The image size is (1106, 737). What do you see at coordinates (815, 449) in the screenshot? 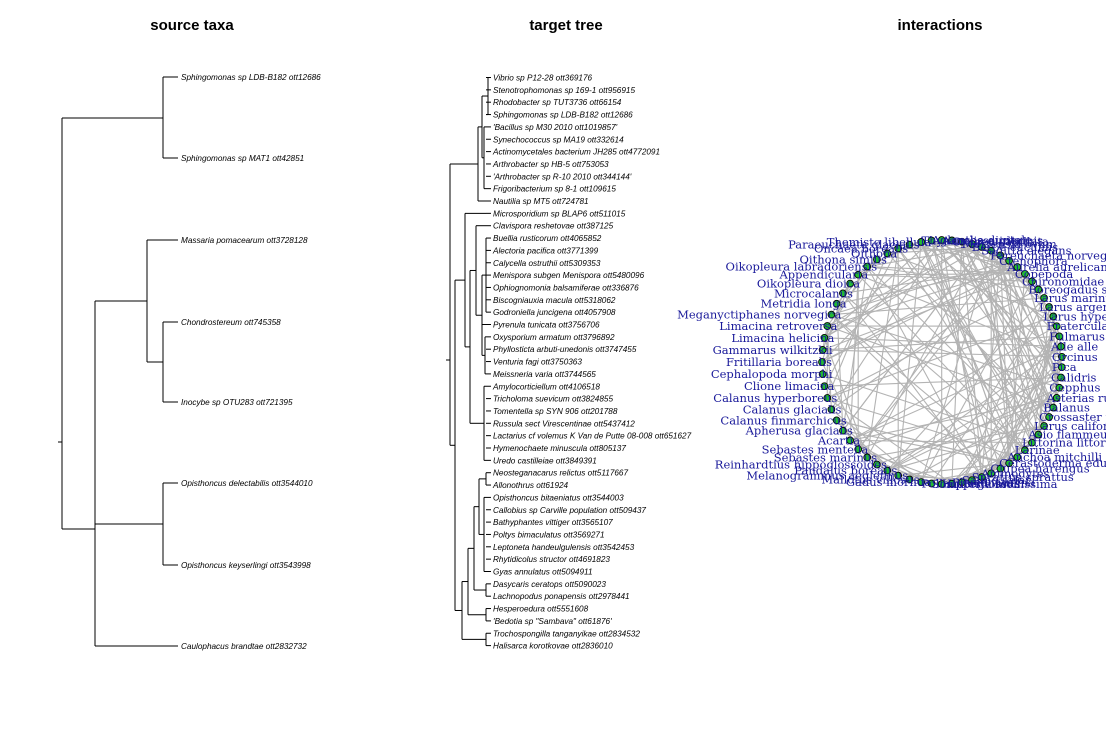
I see `interaction-node-label: Sebastes mentella` at bounding box center [815, 449].